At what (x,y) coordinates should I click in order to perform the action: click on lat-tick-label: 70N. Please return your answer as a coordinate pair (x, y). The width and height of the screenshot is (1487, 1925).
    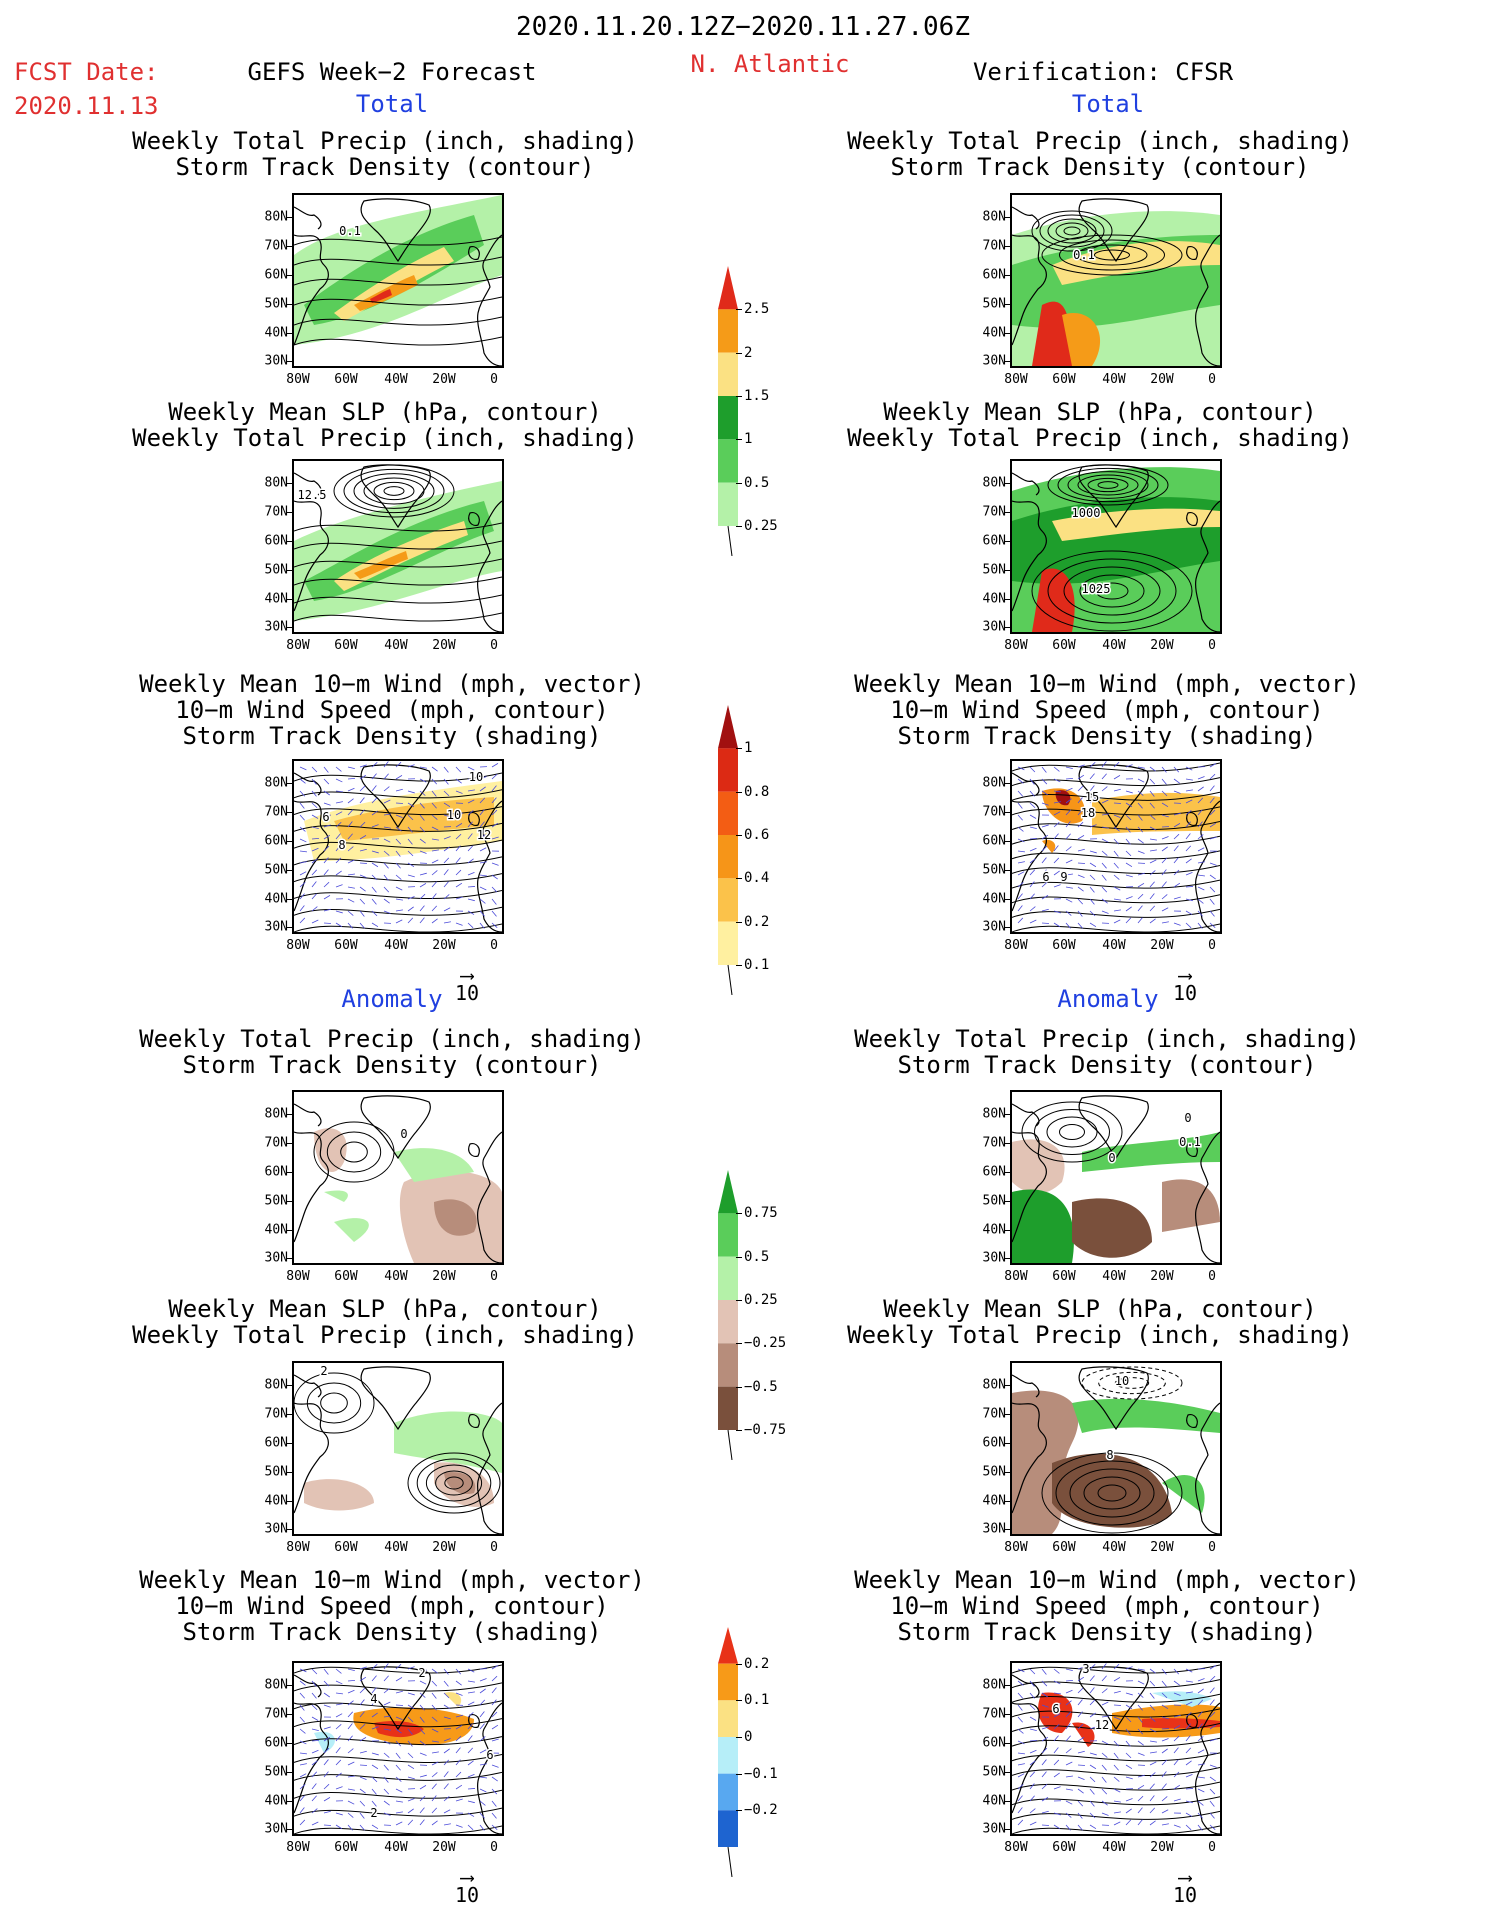
    Looking at the image, I should click on (276, 1714).